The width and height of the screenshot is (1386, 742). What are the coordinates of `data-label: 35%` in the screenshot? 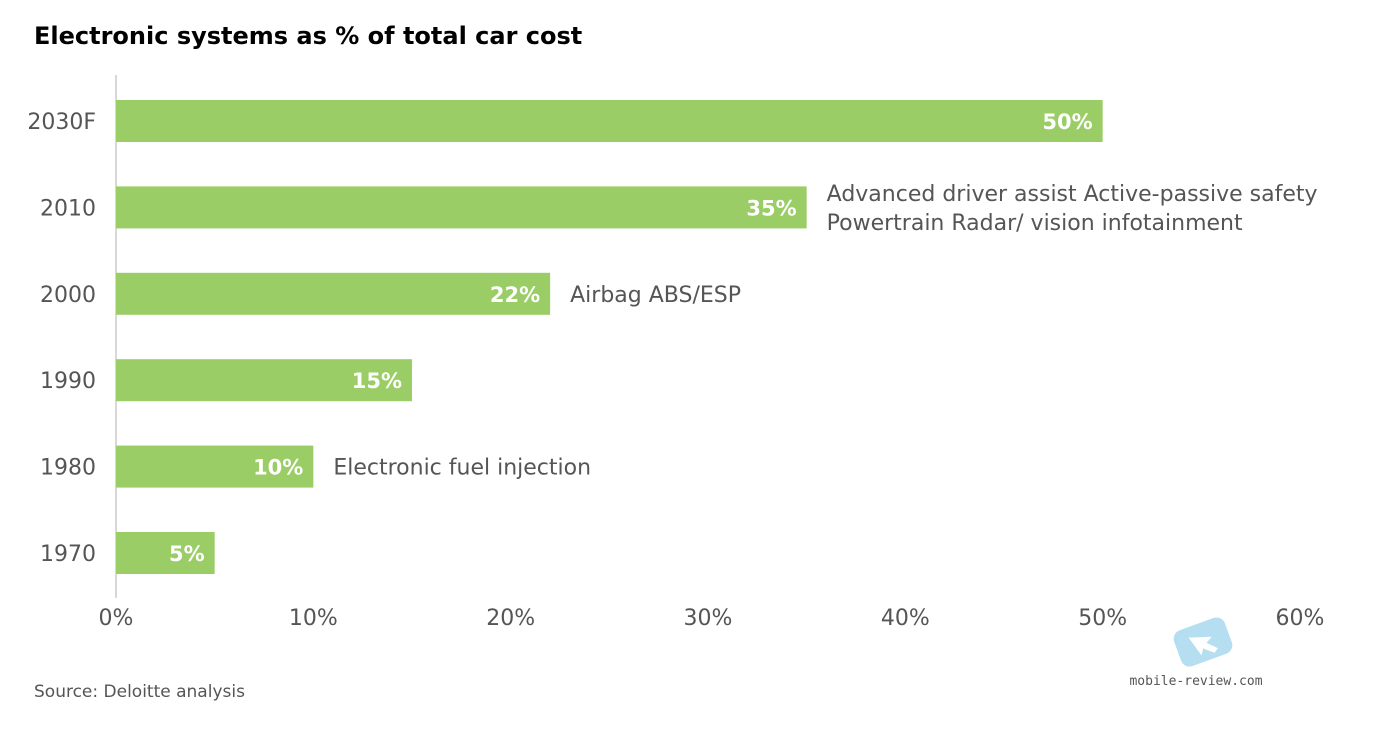 It's located at (771, 208).